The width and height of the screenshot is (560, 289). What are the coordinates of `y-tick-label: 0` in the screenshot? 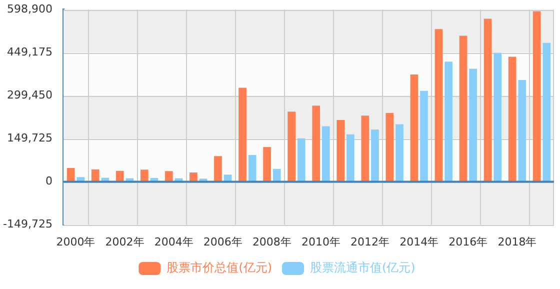 It's located at (48, 181).